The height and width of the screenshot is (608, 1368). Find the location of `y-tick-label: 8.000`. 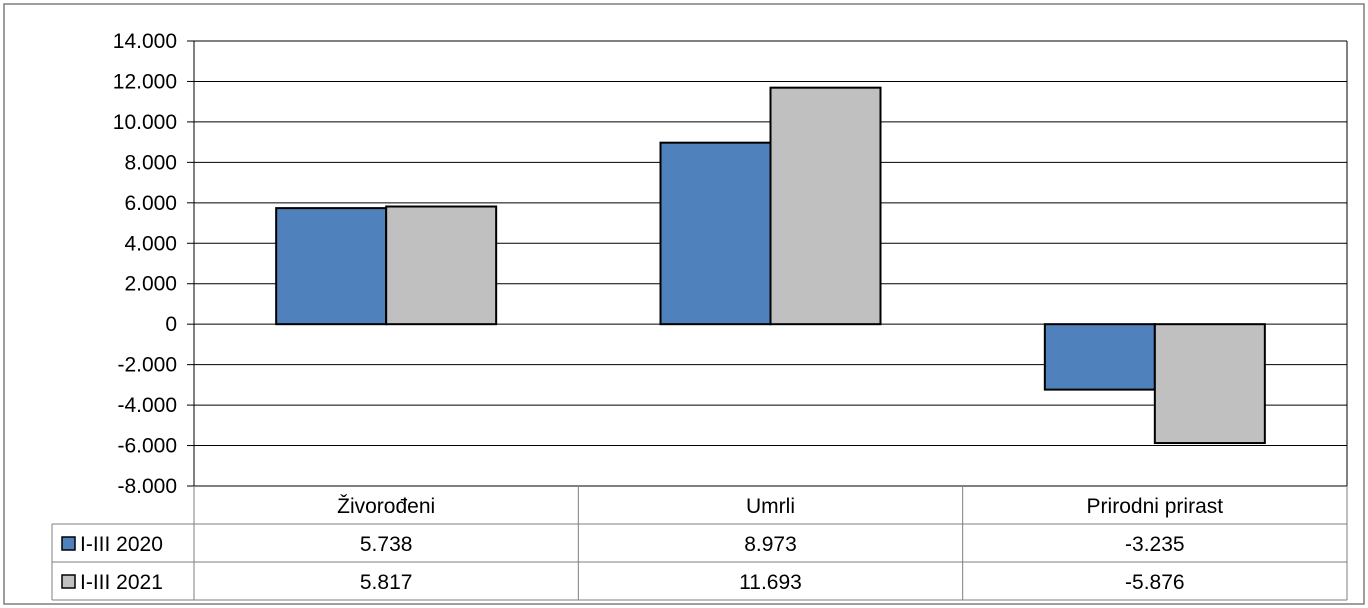

y-tick-label: 8.000 is located at coordinates (150, 162).